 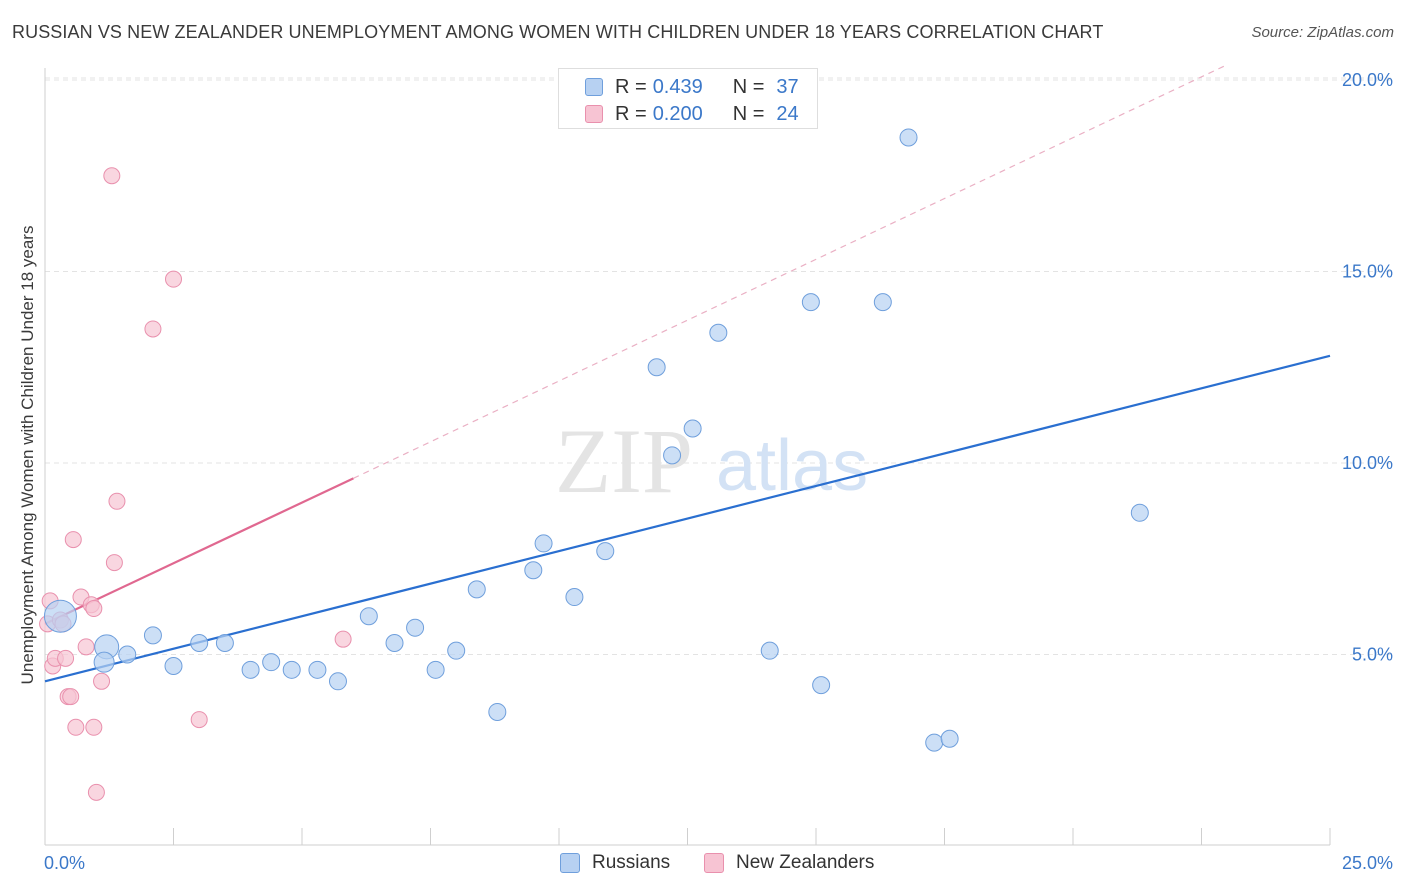 I want to click on y-tick-label: 10.0%, so click(x=1367, y=463).